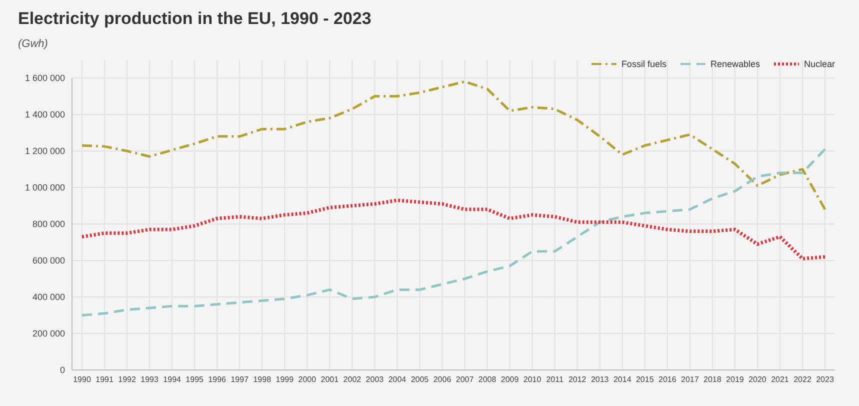  I want to click on y-tick-label: 200 000, so click(48, 333).